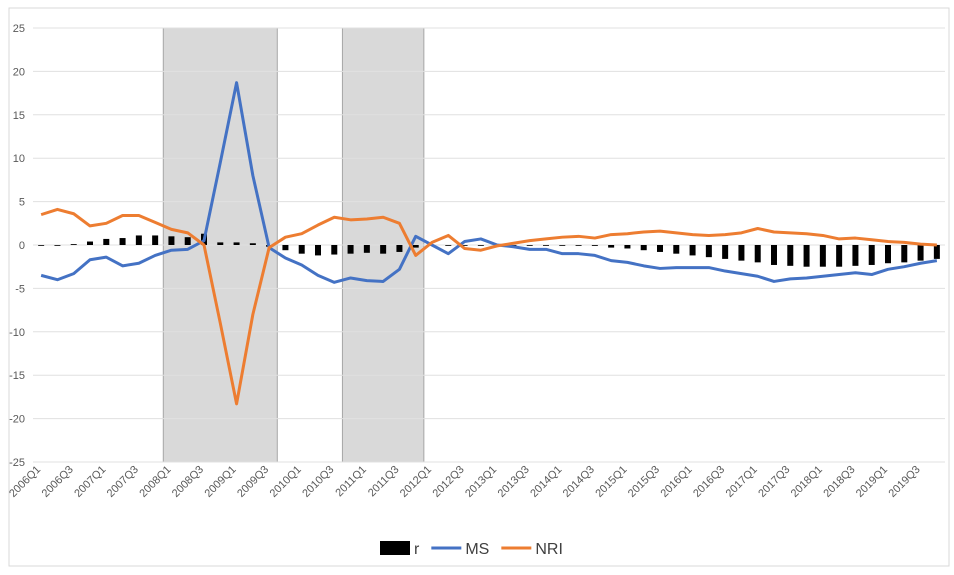 Image resolution: width=954 pixels, height=575 pixels. Describe the element at coordinates (22, 203) in the screenshot. I see `y-tick-label: 5` at that location.